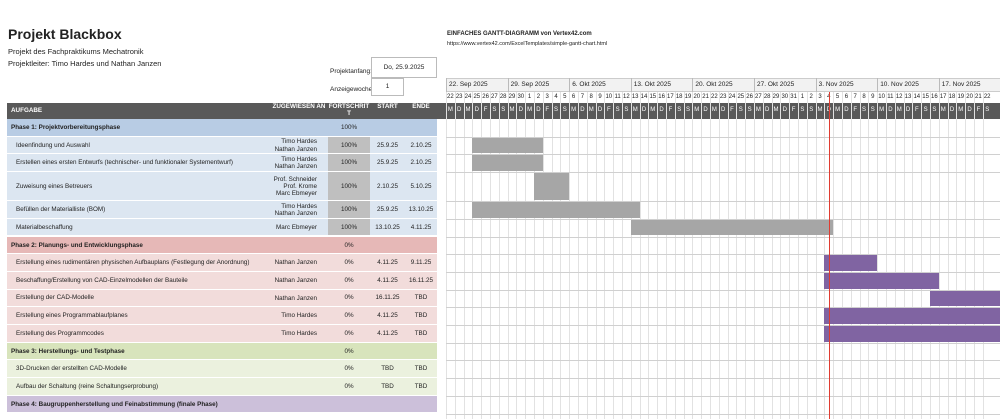  I want to click on day-number: 6, so click(573, 97).